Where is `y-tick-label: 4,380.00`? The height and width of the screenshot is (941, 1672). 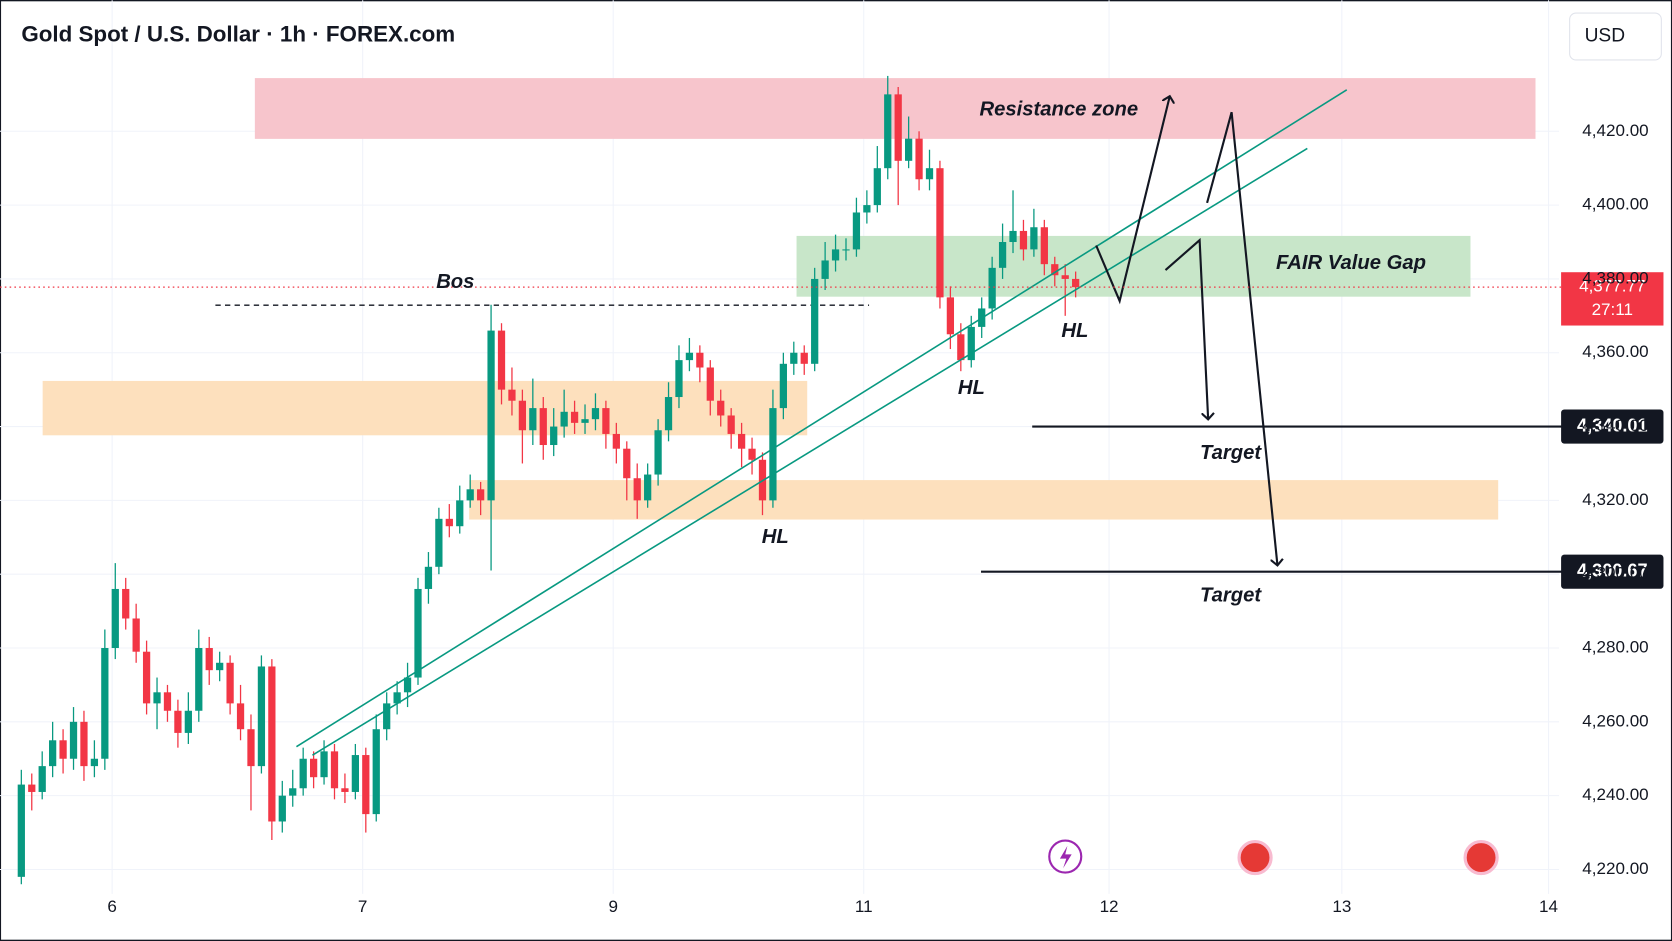
y-tick-label: 4,380.00 is located at coordinates (1615, 277).